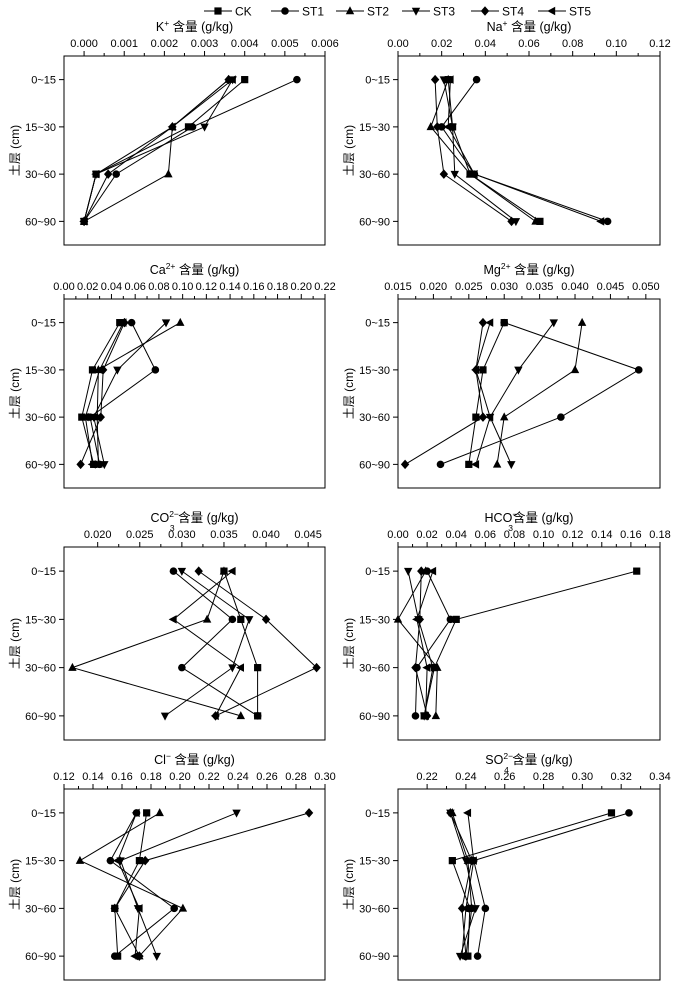  Describe the element at coordinates (194, 884) in the screenshot. I see `plot-frame` at that location.